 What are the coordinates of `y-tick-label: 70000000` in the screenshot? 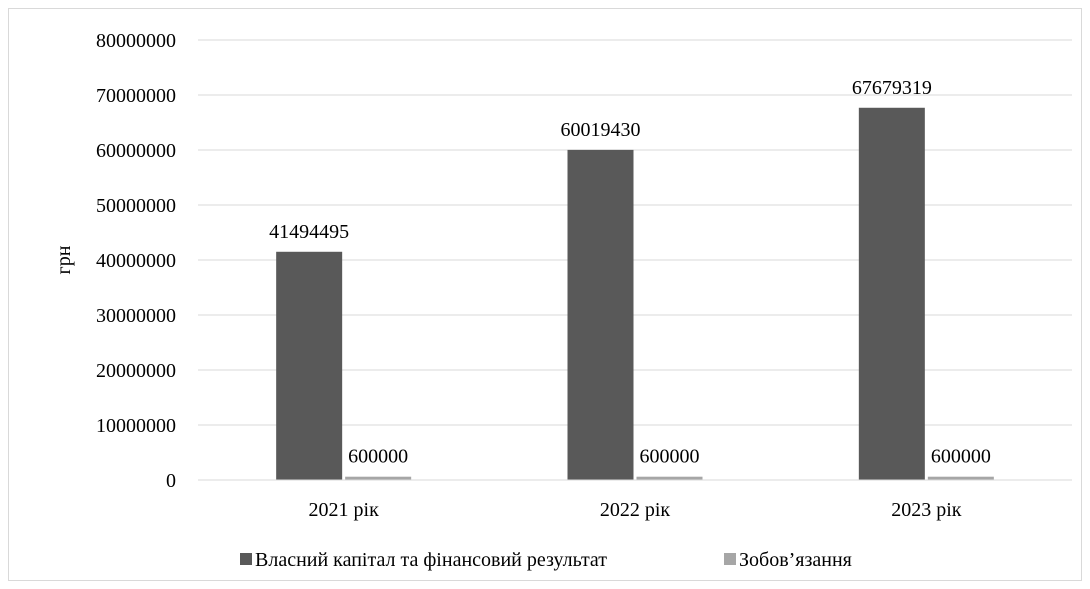 It's located at (136, 96).